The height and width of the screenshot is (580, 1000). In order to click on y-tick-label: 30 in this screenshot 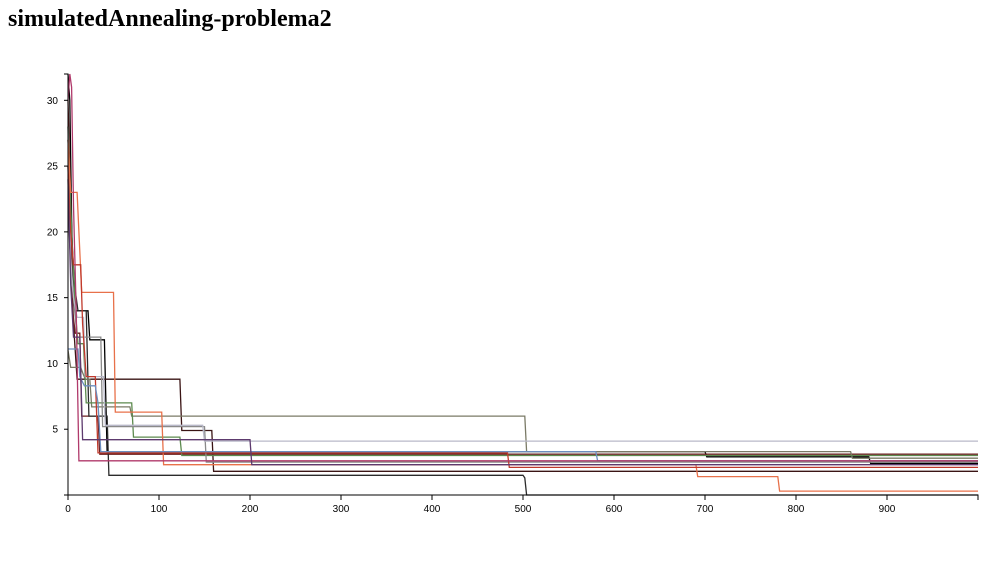, I will do `click(53, 101)`.